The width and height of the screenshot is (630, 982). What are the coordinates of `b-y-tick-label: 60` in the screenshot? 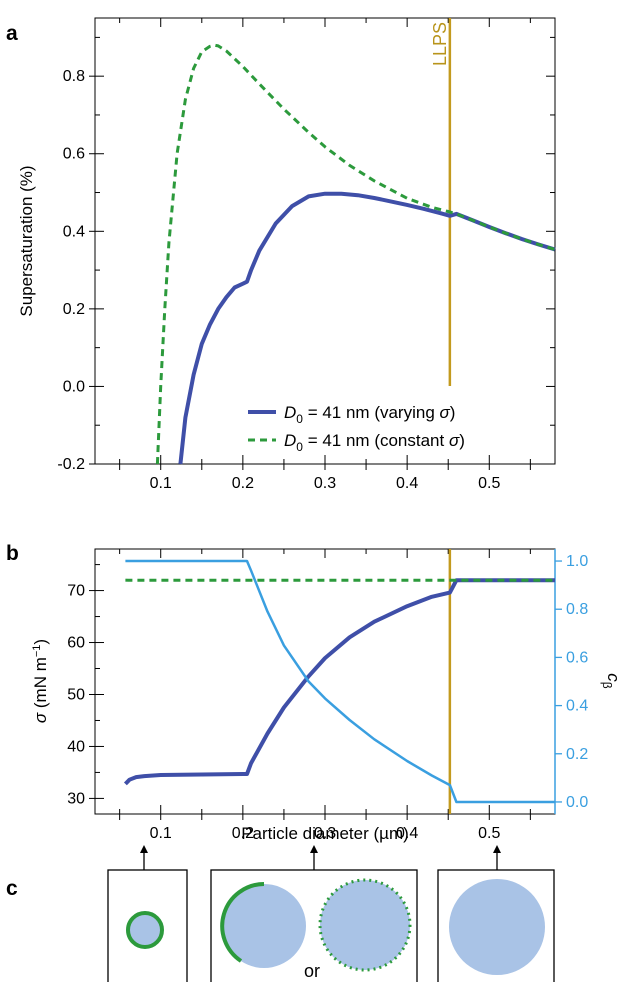 It's located at (76, 643).